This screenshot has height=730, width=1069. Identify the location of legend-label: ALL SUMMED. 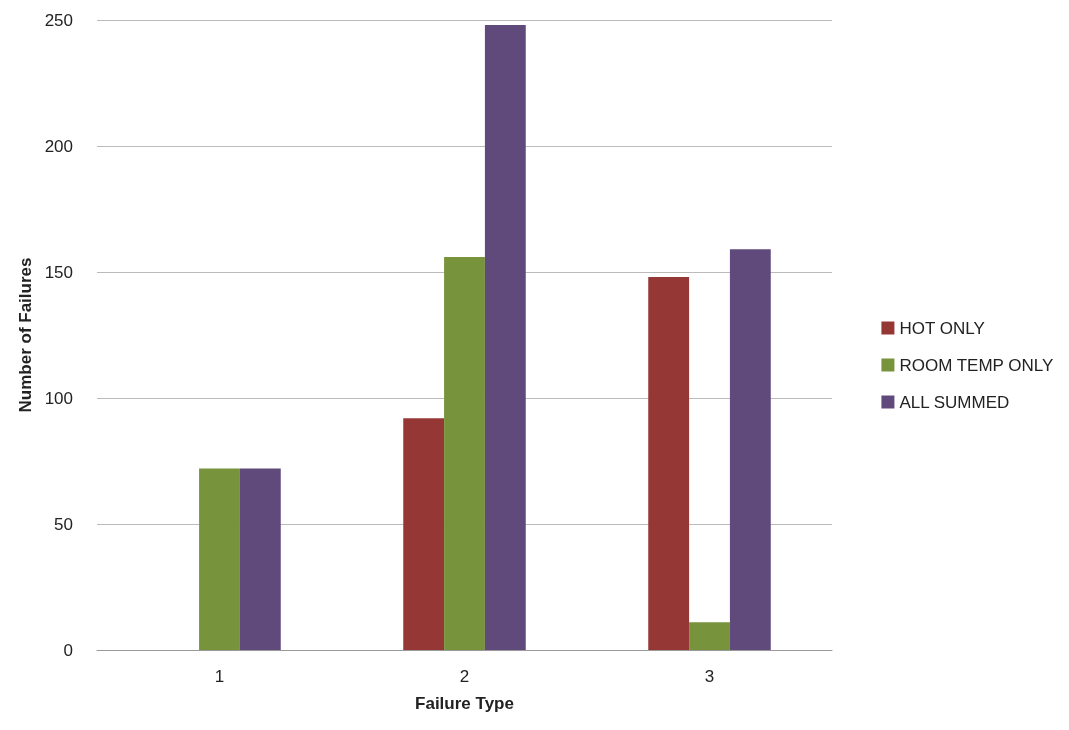
(954, 402).